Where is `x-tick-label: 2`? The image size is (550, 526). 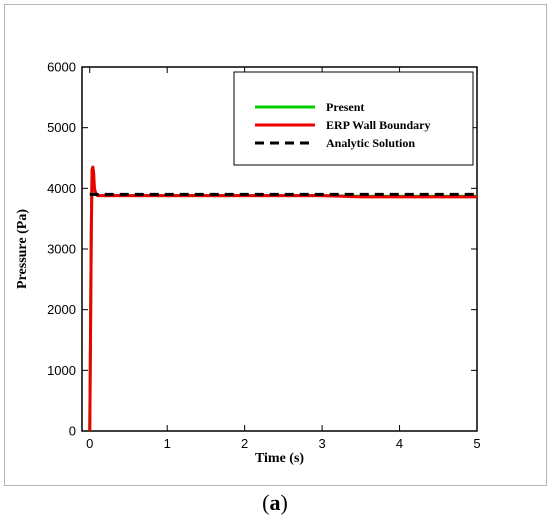 x-tick-label: 2 is located at coordinates (244, 443).